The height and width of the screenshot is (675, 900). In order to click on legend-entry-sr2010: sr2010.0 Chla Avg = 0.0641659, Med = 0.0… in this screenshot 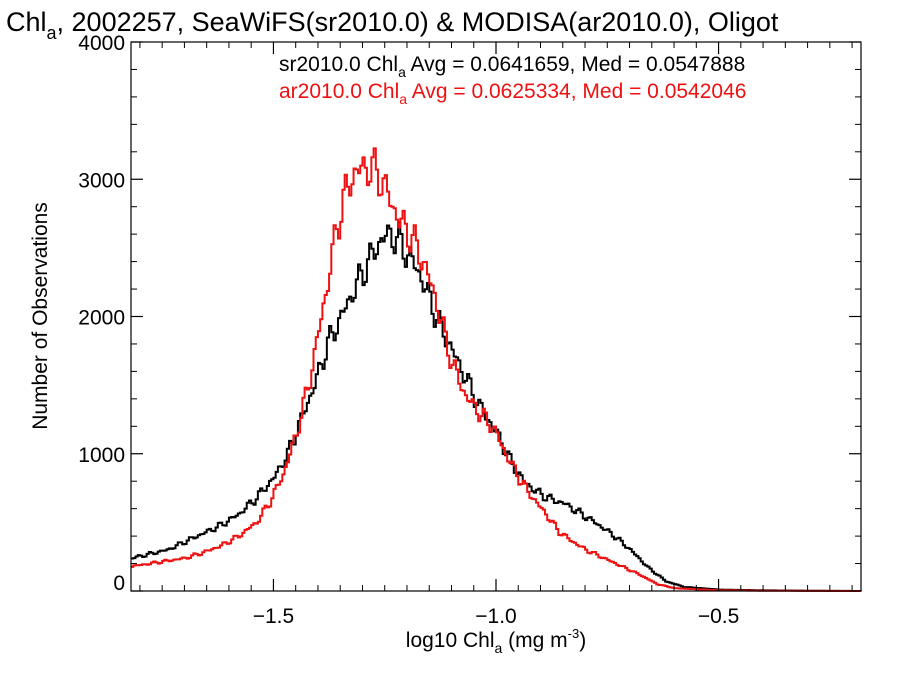, I will do `click(512, 66)`.